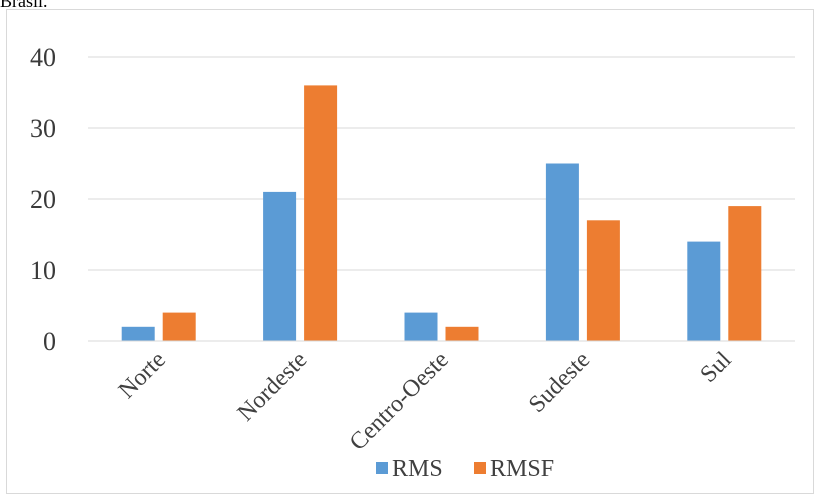 This screenshot has width=817, height=497. I want to click on y-tick-label-0: 0, so click(49, 341).